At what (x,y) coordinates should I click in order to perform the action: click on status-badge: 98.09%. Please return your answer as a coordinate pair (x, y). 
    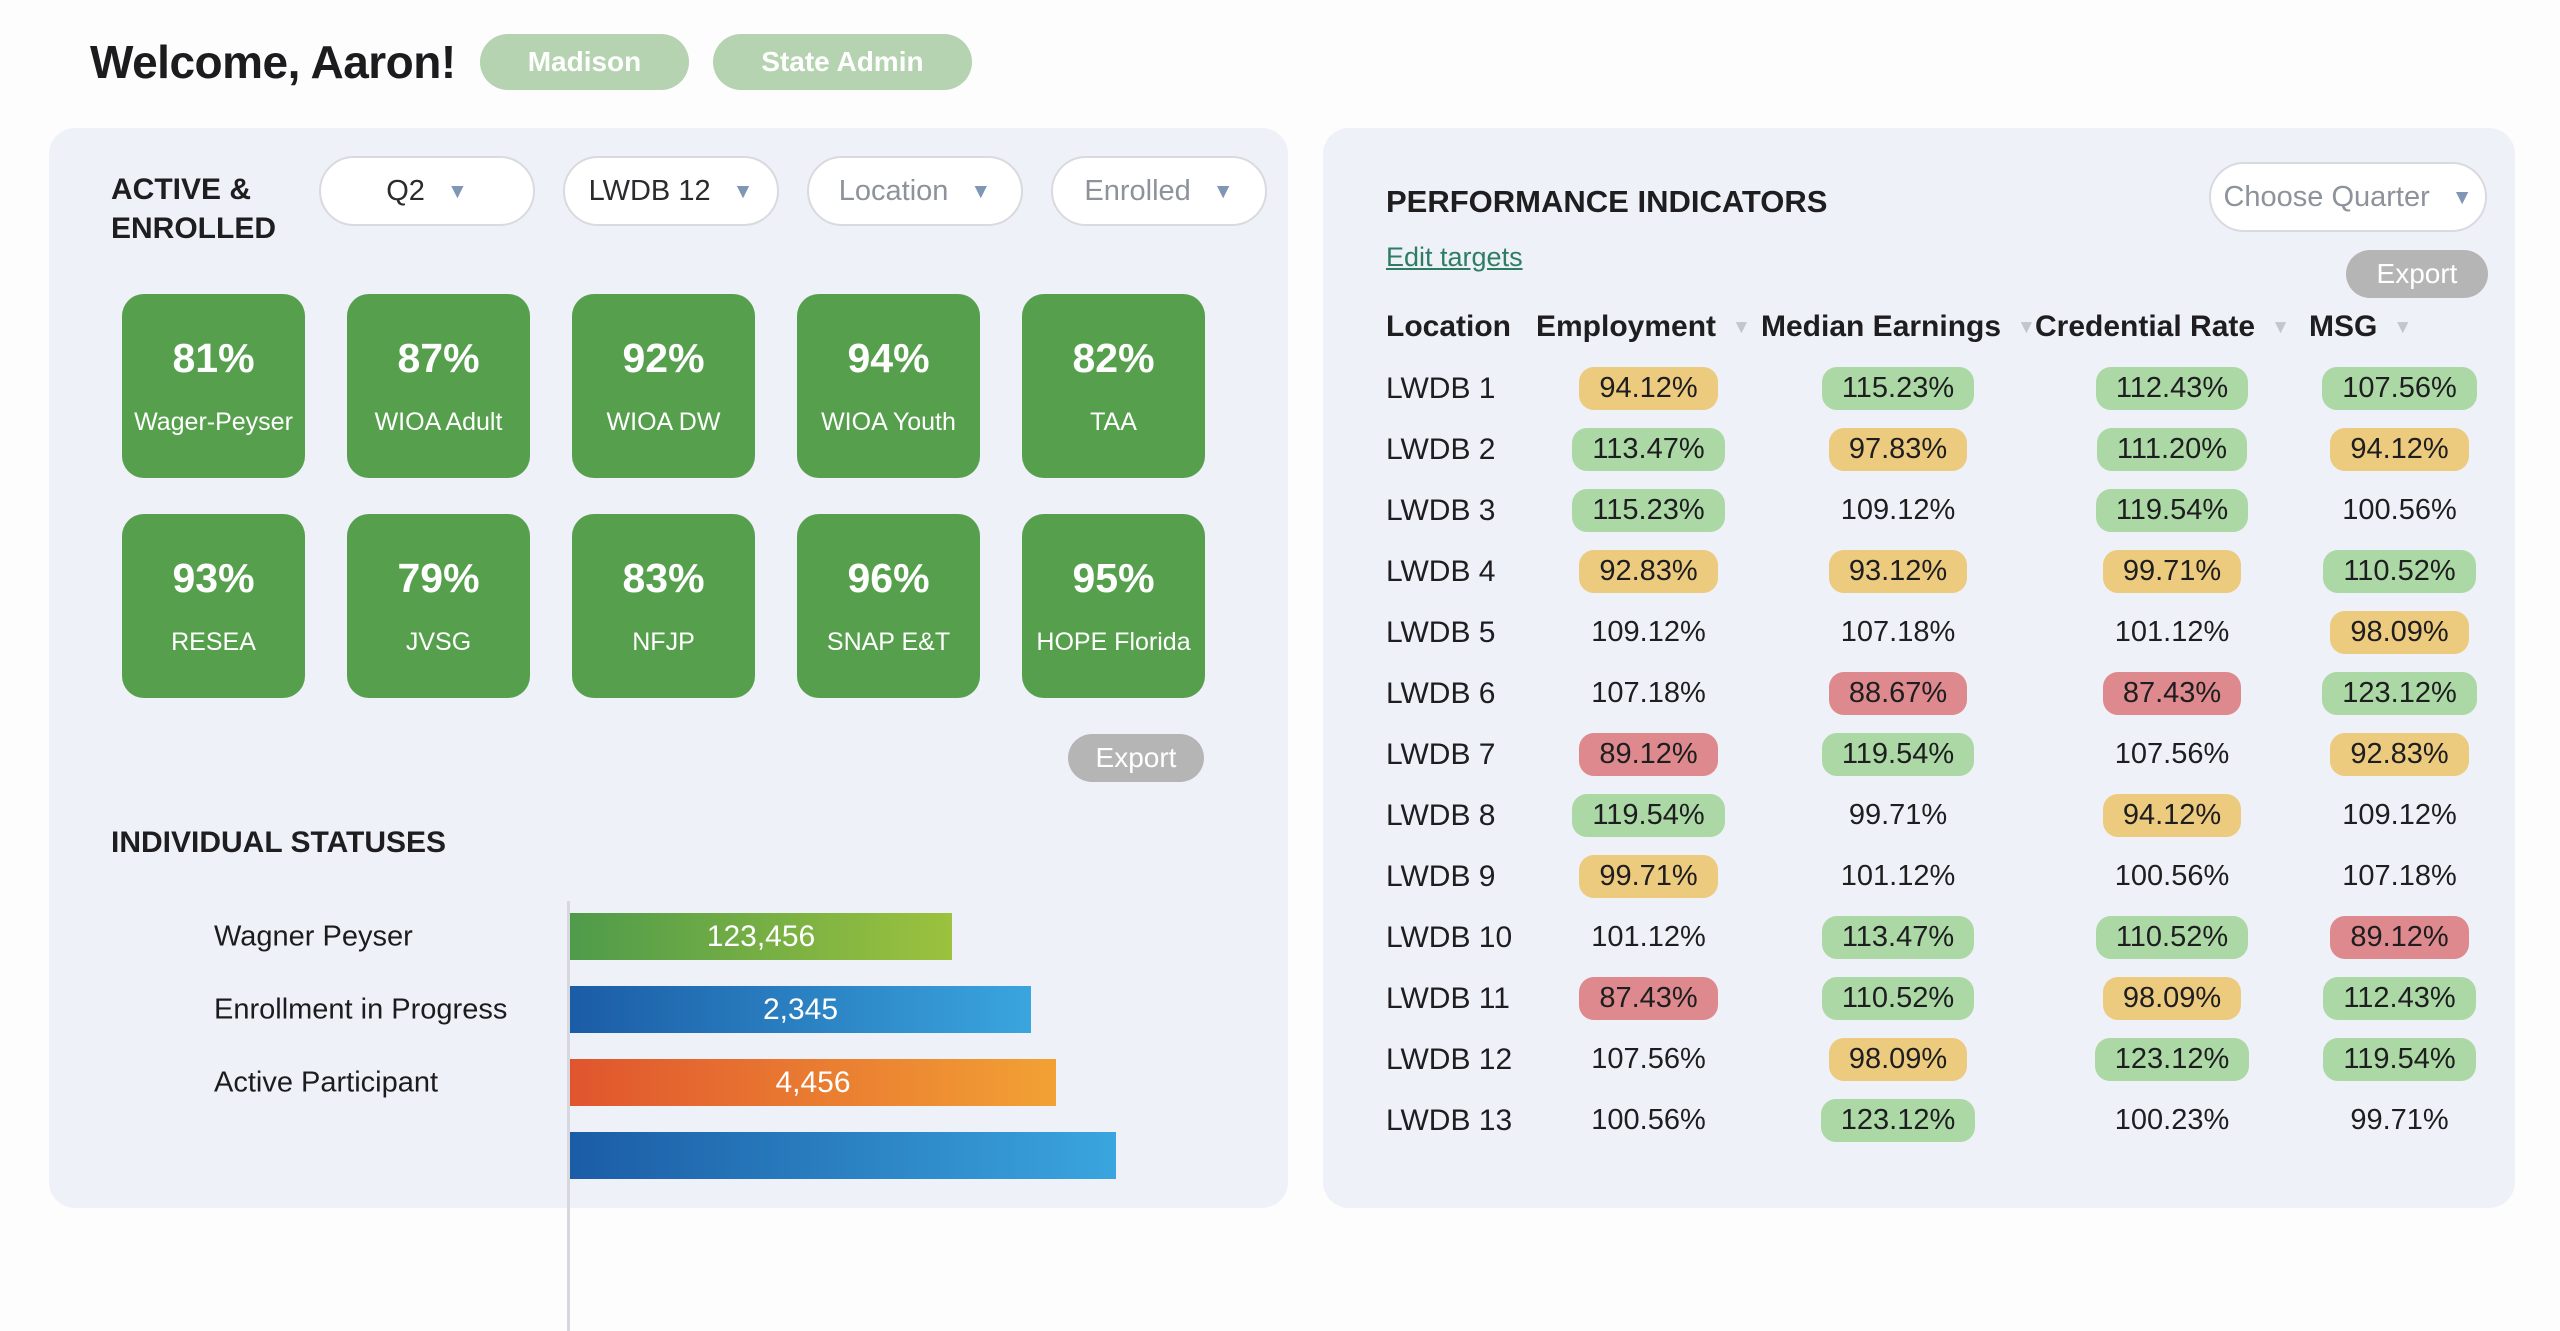
    Looking at the image, I should click on (2172, 998).